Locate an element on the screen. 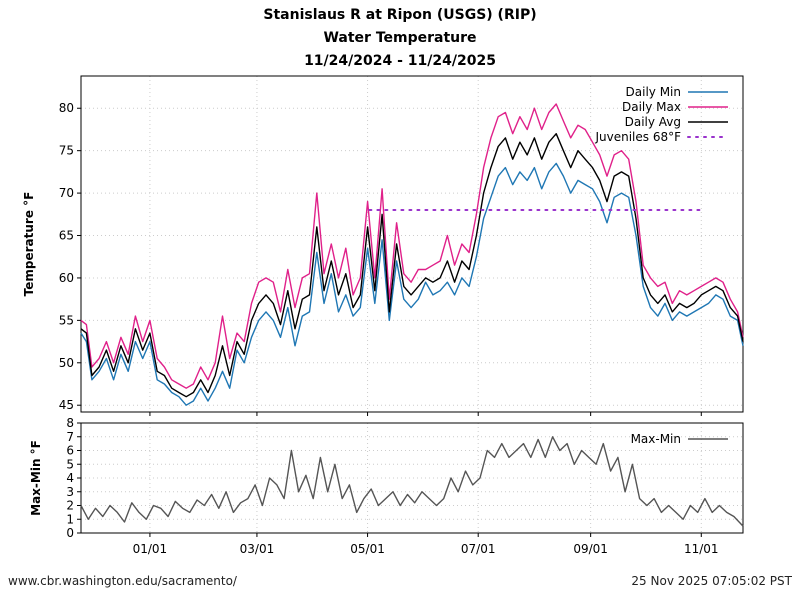 Image resolution: width=800 pixels, height=600 pixels. y-tick-label: 0 is located at coordinates (70, 533).